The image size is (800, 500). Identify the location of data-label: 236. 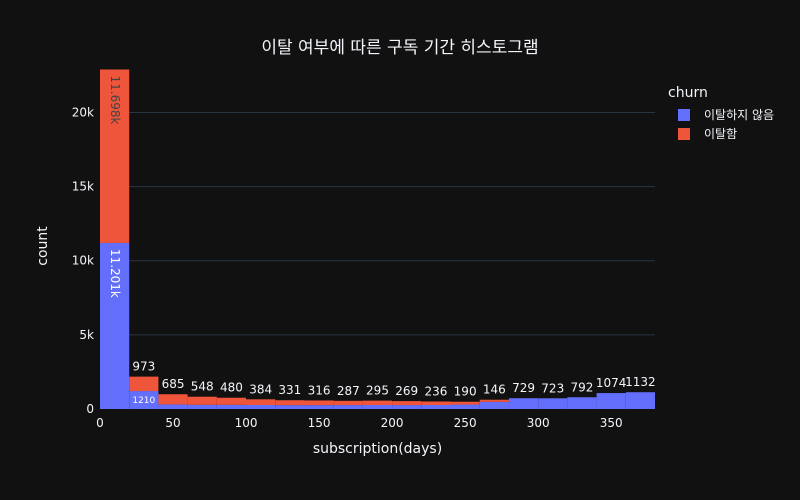
(435, 391).